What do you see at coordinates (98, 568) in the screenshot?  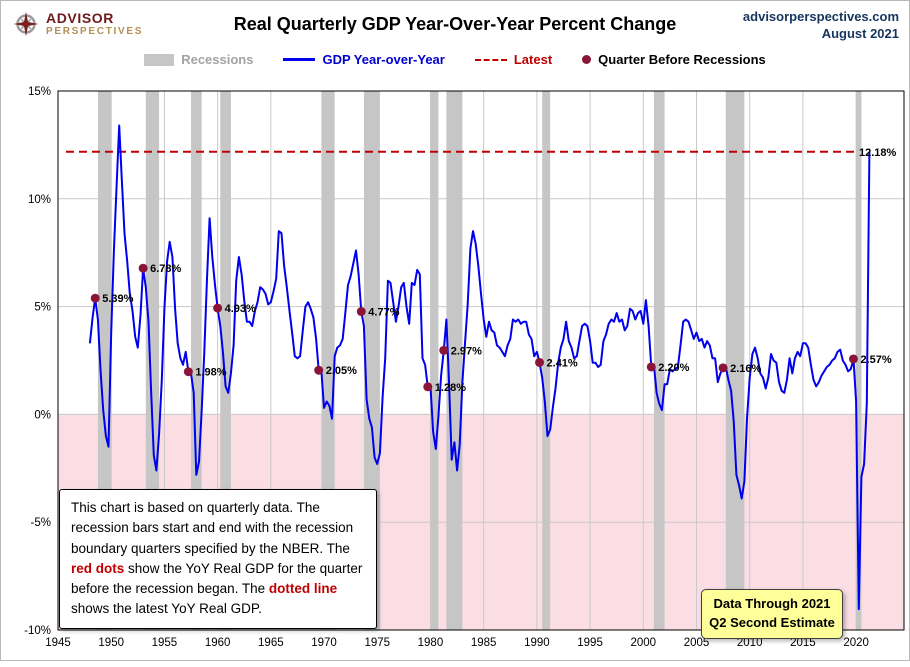 I see `note-red-dots-text: red dots` at bounding box center [98, 568].